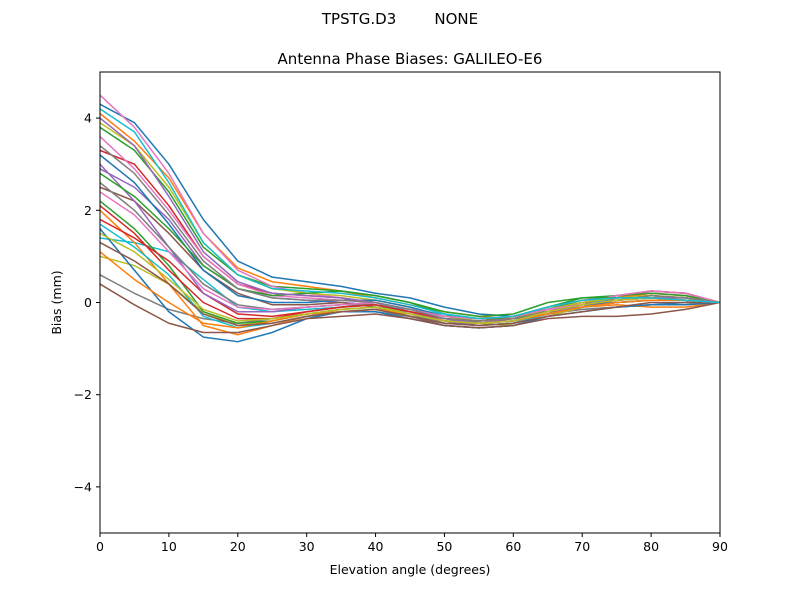 The height and width of the screenshot is (600, 800). I want to click on chart-title: Antenna Phase Biases: GALILEO-E6, so click(410, 59).